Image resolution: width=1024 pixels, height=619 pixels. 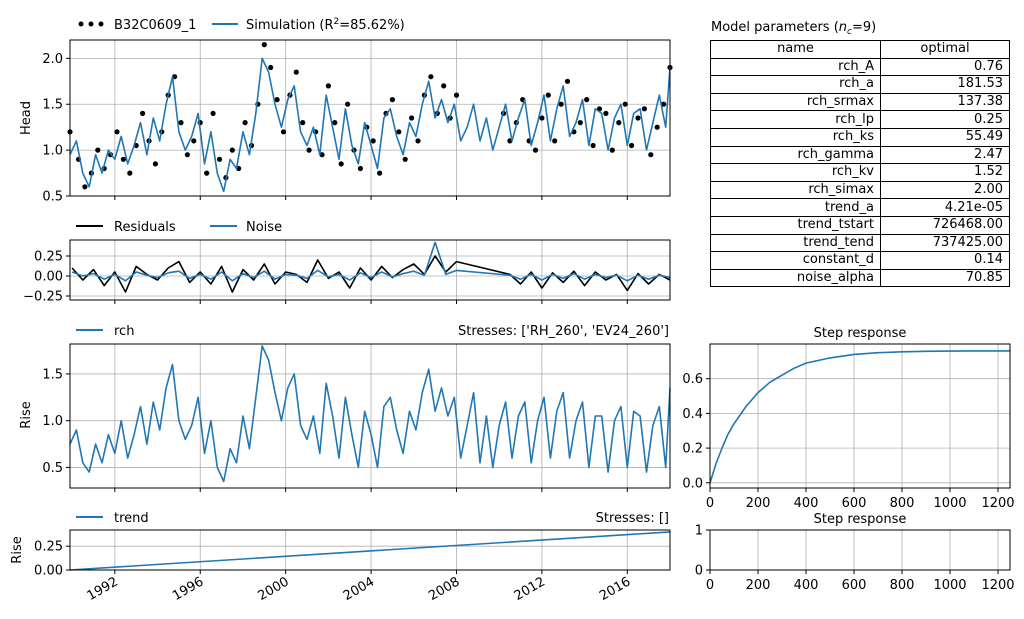 I want to click on xtick-label: 2000, so click(x=273, y=589).